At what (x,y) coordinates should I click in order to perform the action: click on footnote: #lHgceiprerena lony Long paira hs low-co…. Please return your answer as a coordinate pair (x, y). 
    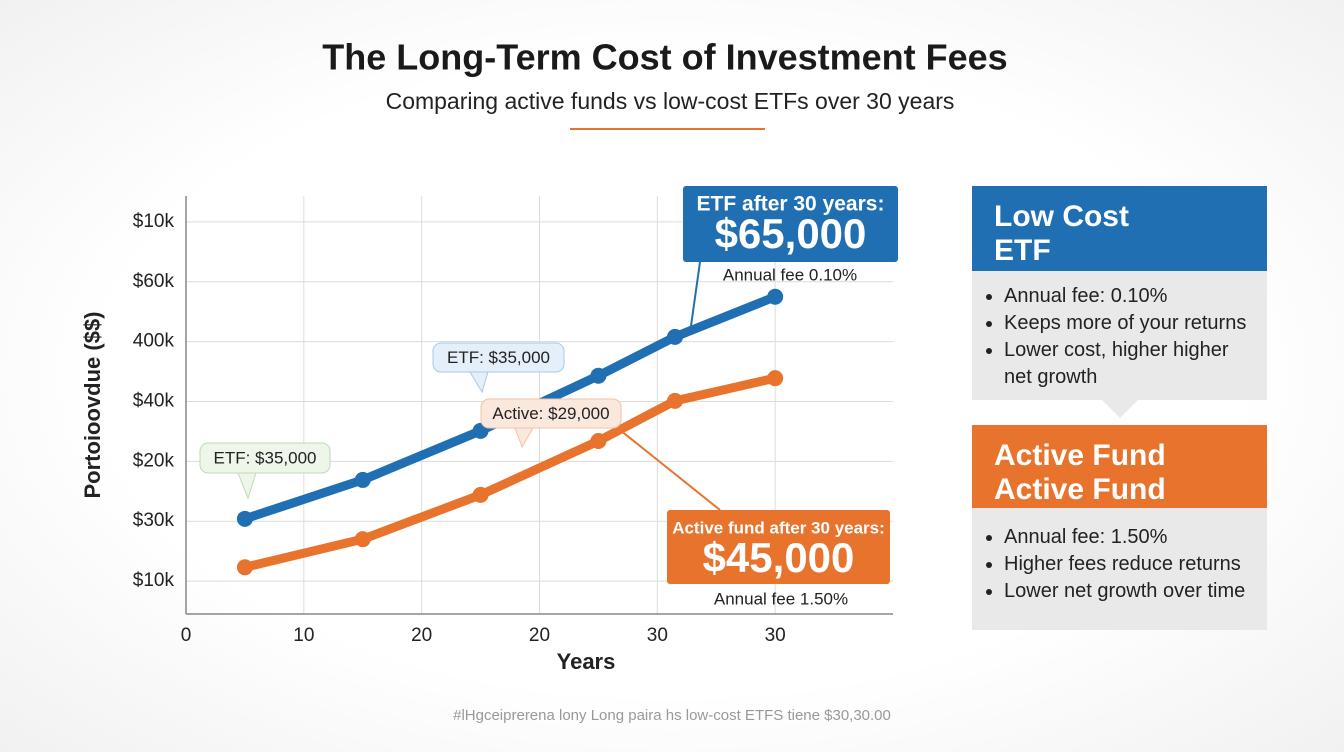
    Looking at the image, I should click on (672, 715).